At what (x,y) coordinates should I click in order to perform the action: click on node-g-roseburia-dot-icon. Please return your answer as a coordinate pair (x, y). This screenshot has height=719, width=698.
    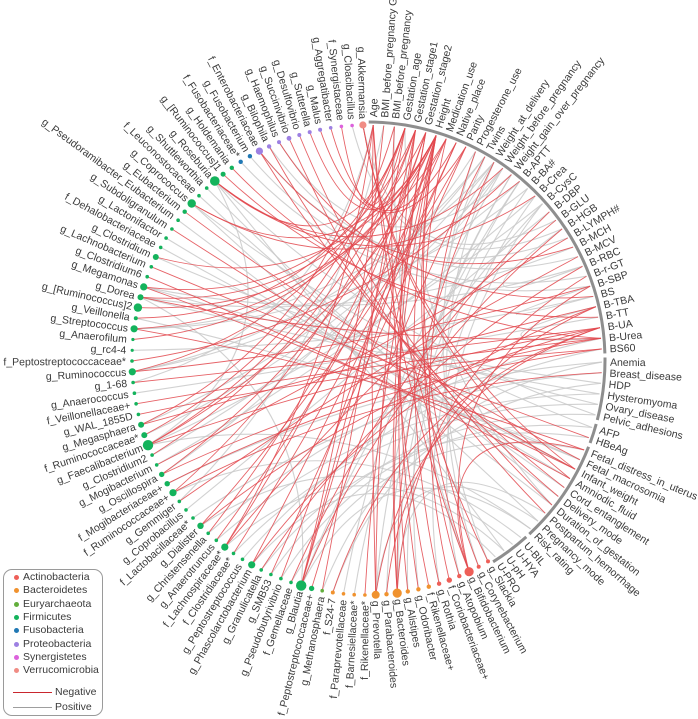
    Looking at the image, I should click on (215, 181).